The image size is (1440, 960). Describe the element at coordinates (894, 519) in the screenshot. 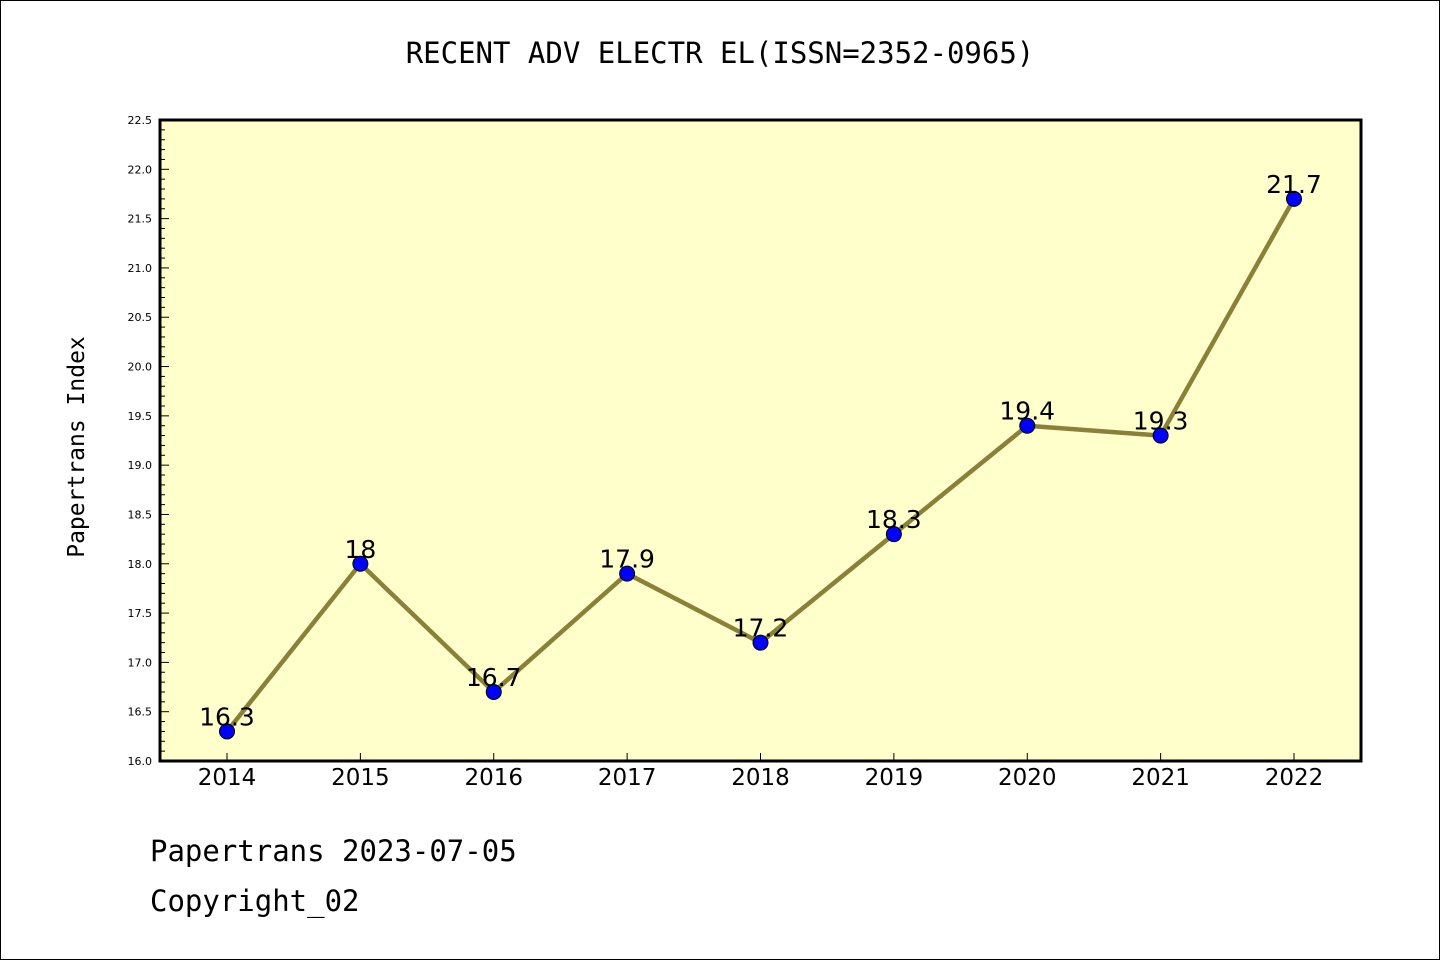

I see `data-label: 18.3` at that location.